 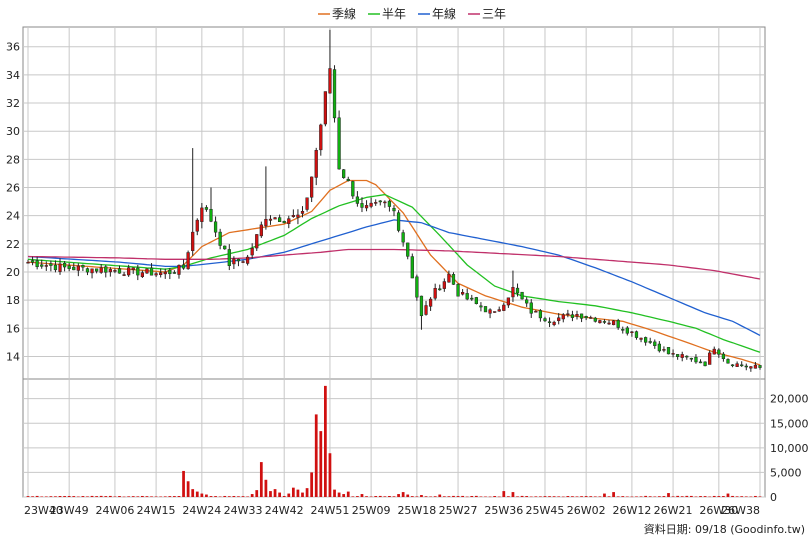 What do you see at coordinates (724, 529) in the screenshot?
I see `data-date-credit: 資料日期: 09/18 (Goodinfo.tw)` at bounding box center [724, 529].